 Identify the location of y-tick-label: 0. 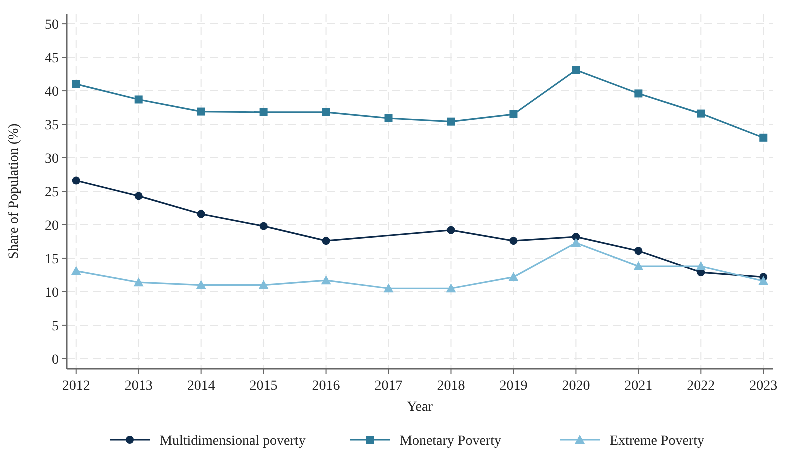
(55, 360).